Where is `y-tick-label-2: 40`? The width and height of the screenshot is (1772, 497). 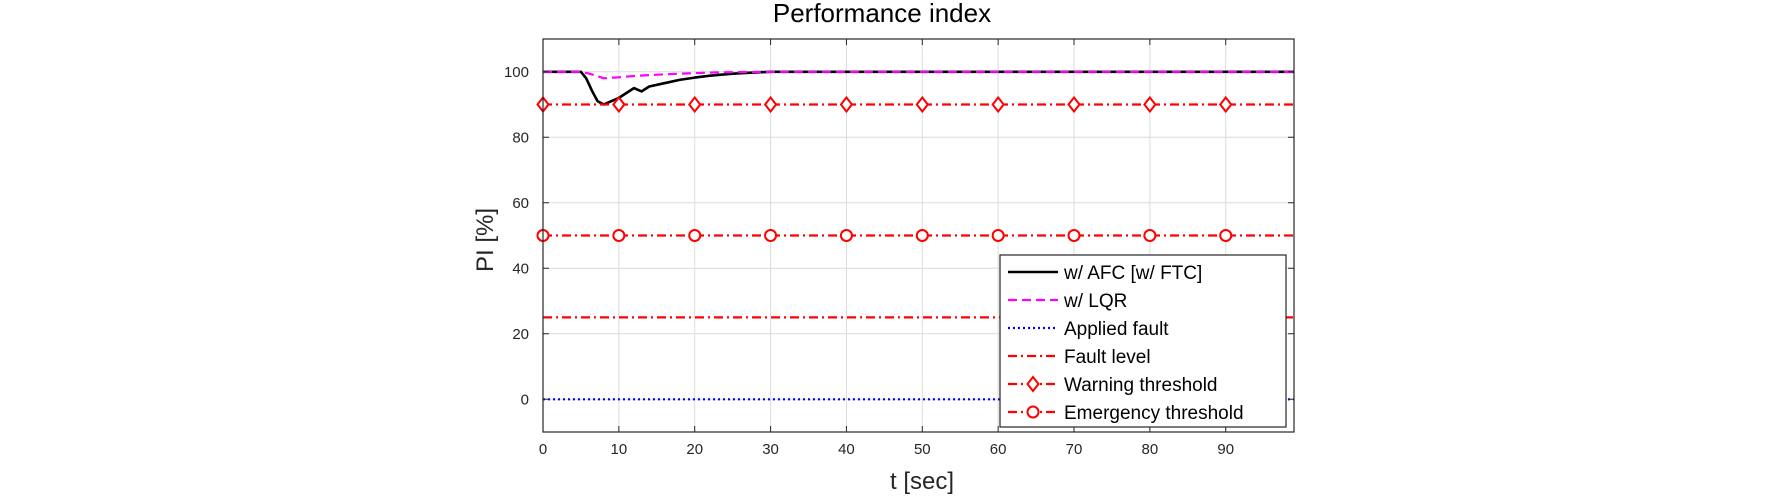
y-tick-label-2: 40 is located at coordinates (520, 268).